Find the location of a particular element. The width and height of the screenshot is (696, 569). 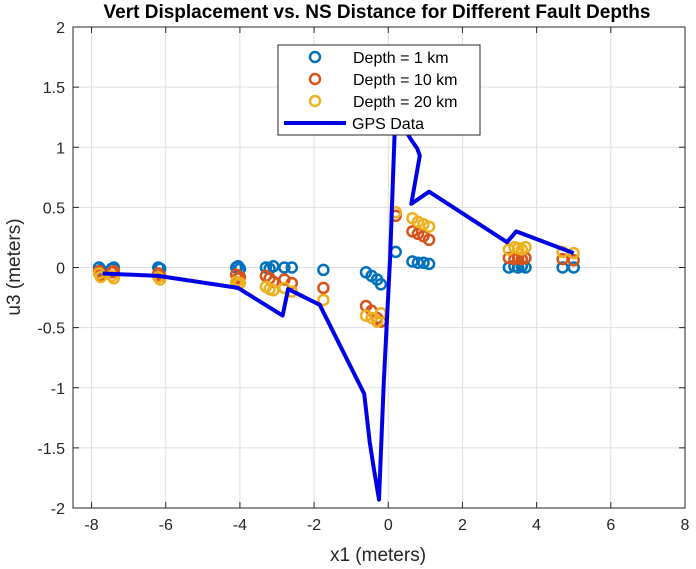

y-tick-label: 1.5 is located at coordinates (54, 88).